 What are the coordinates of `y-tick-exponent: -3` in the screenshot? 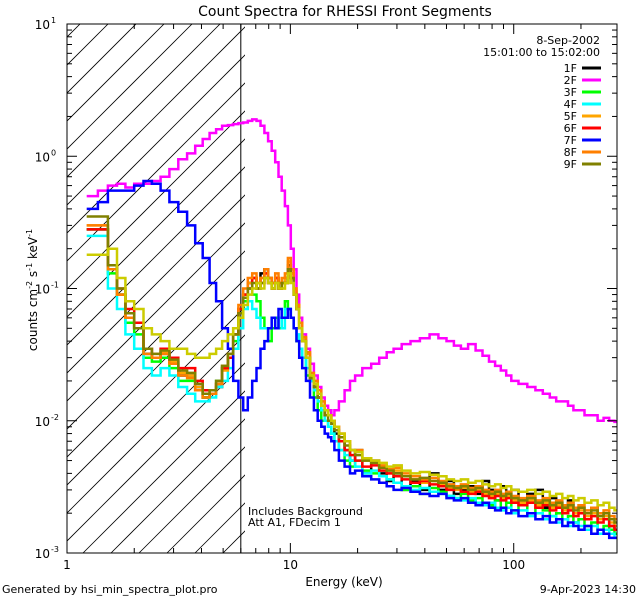 It's located at (55, 549).